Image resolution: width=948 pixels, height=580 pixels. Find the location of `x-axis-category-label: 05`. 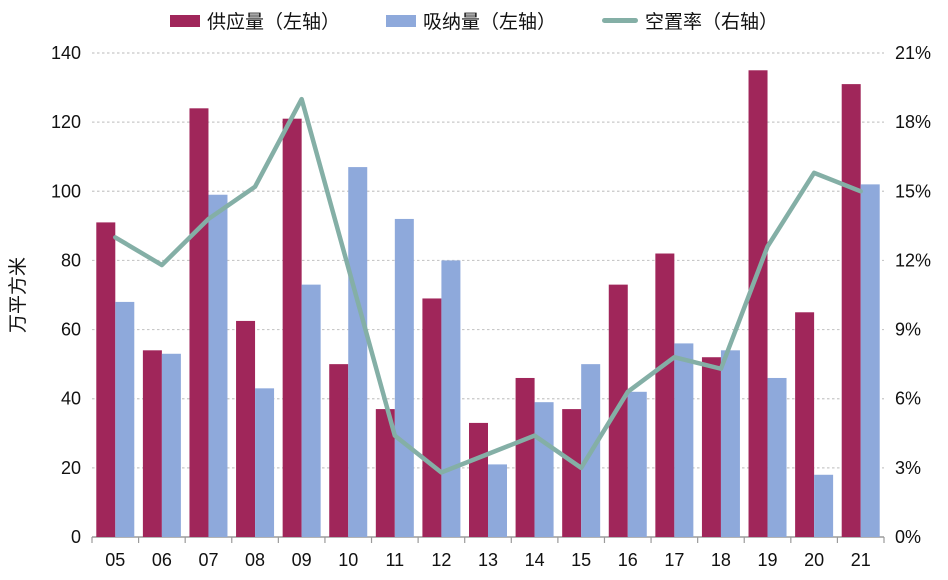

x-axis-category-label: 05 is located at coordinates (115, 560).